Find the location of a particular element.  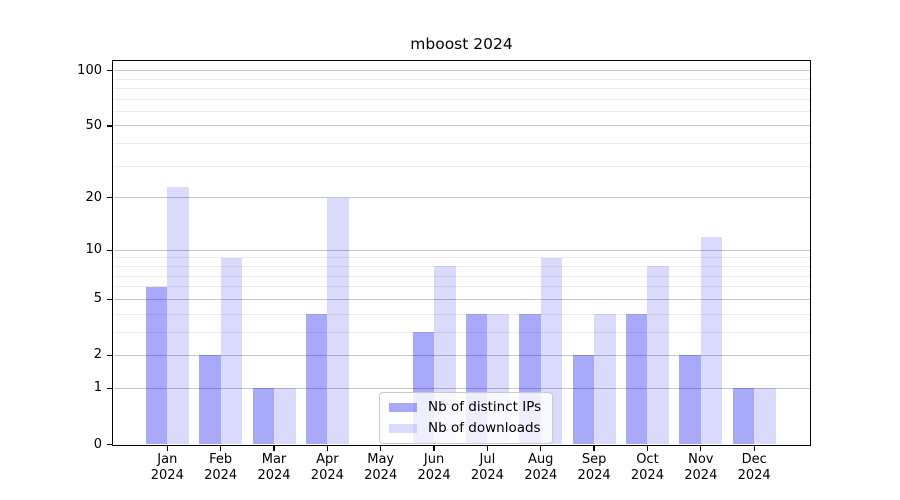

legend-item-downloads: Nb of downloads is located at coordinates (465, 428).